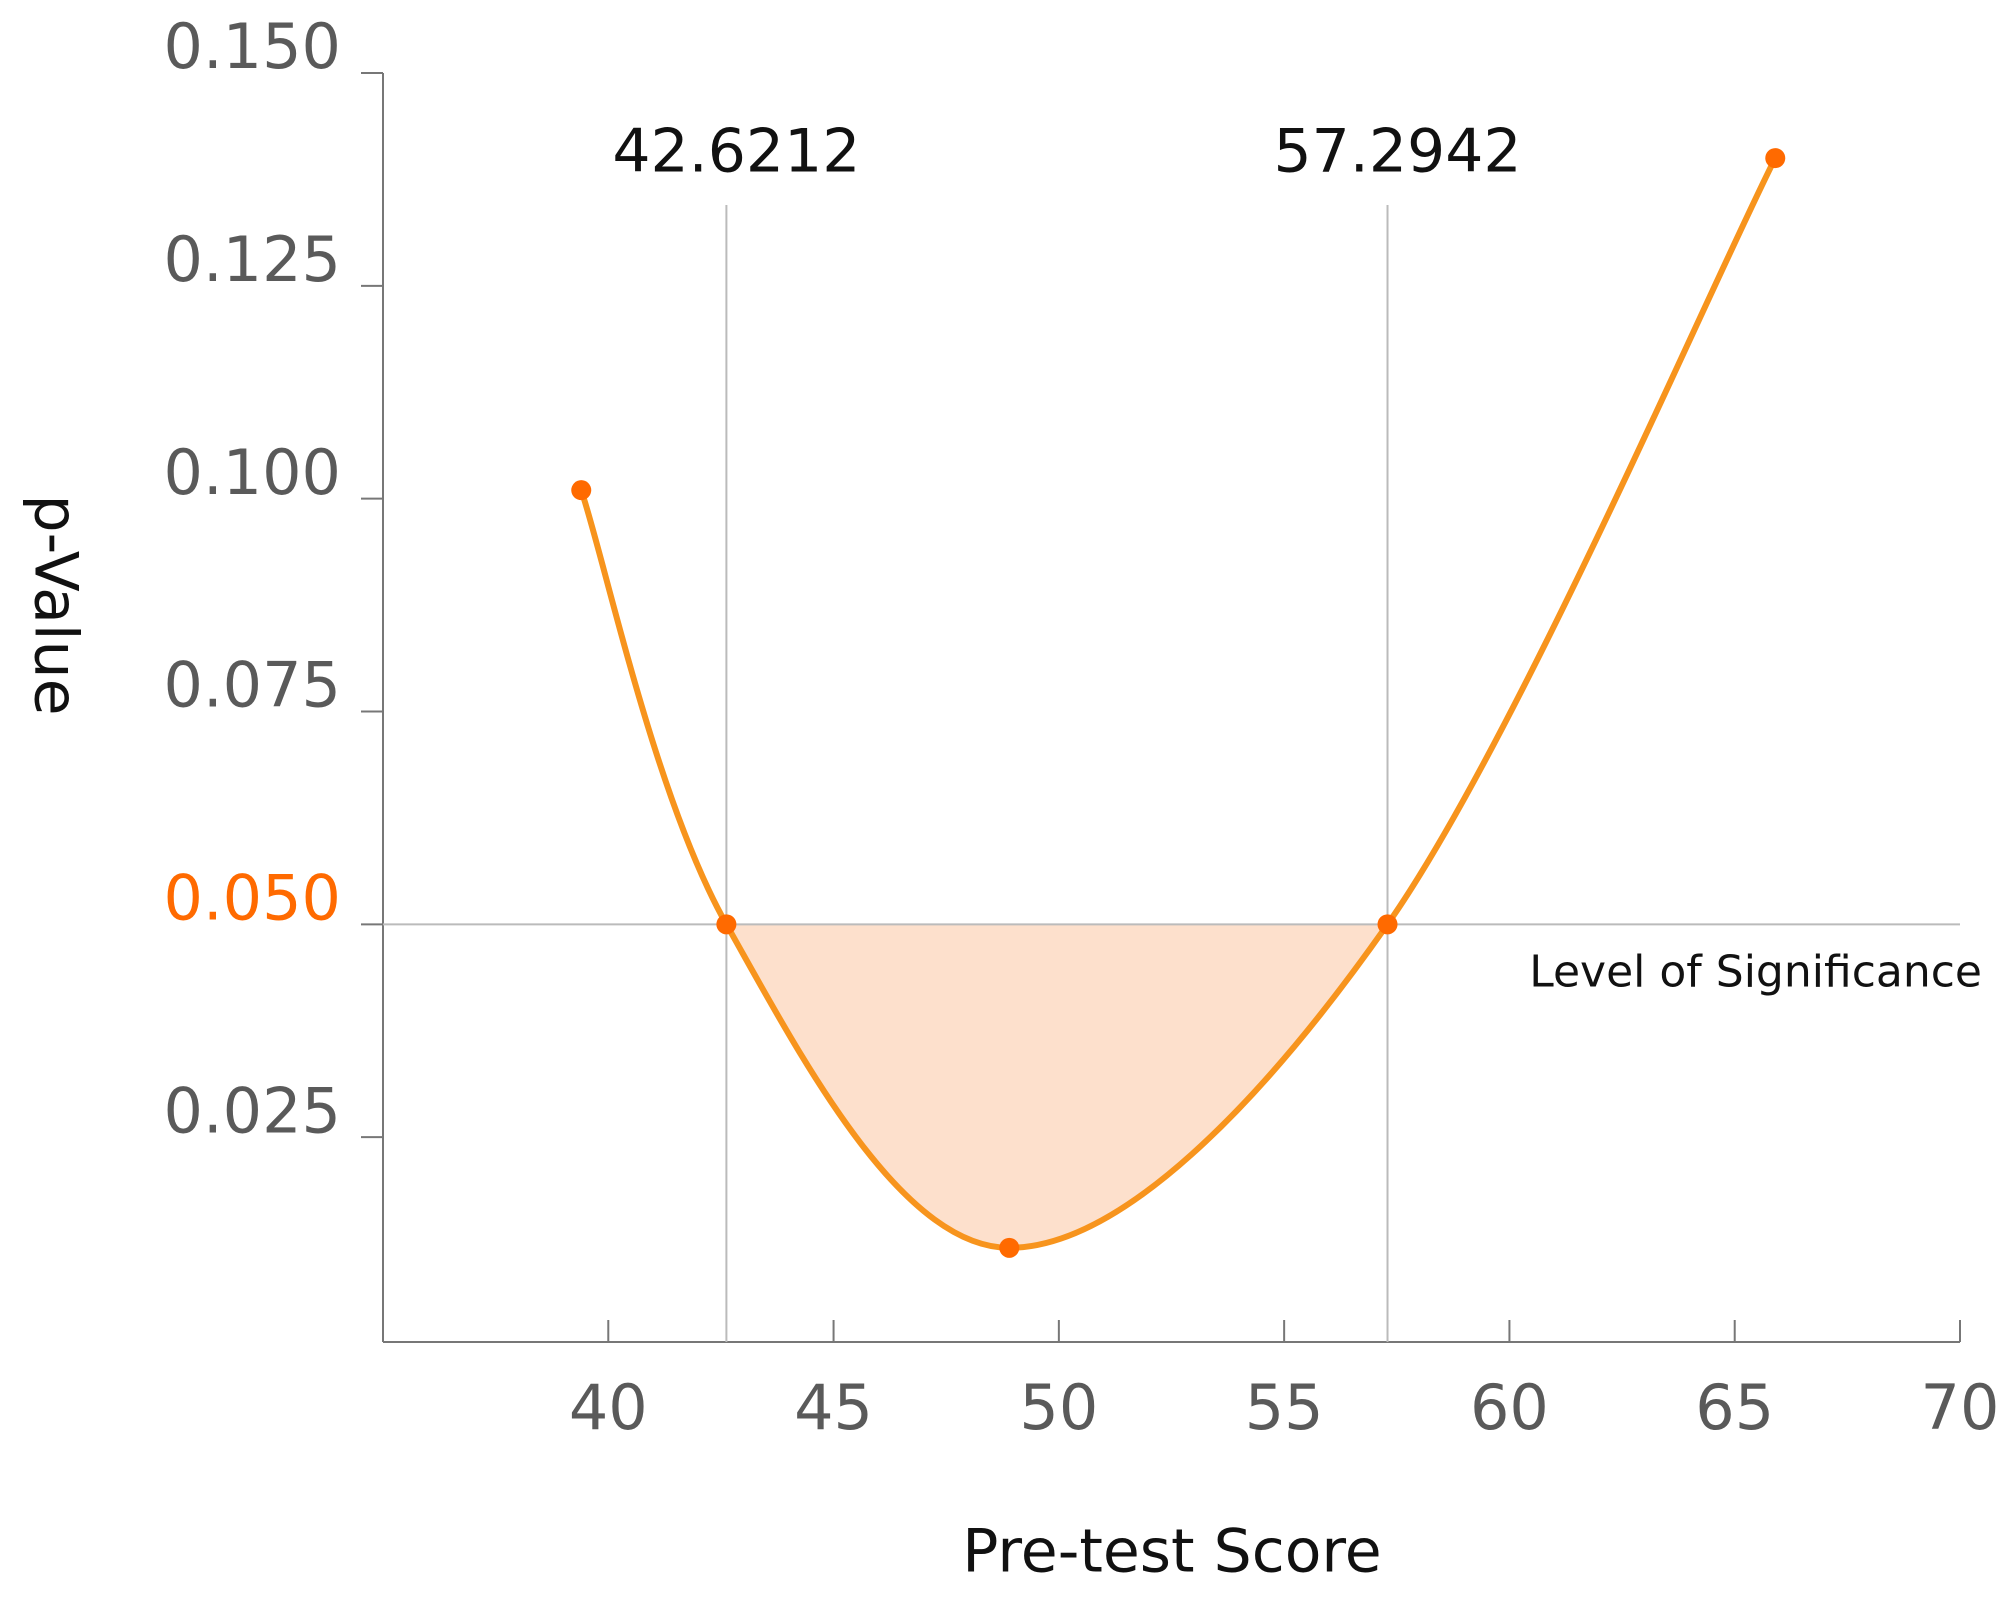  Describe the element at coordinates (253, 897) in the screenshot. I see `y-tick-label: 0.050` at that location.